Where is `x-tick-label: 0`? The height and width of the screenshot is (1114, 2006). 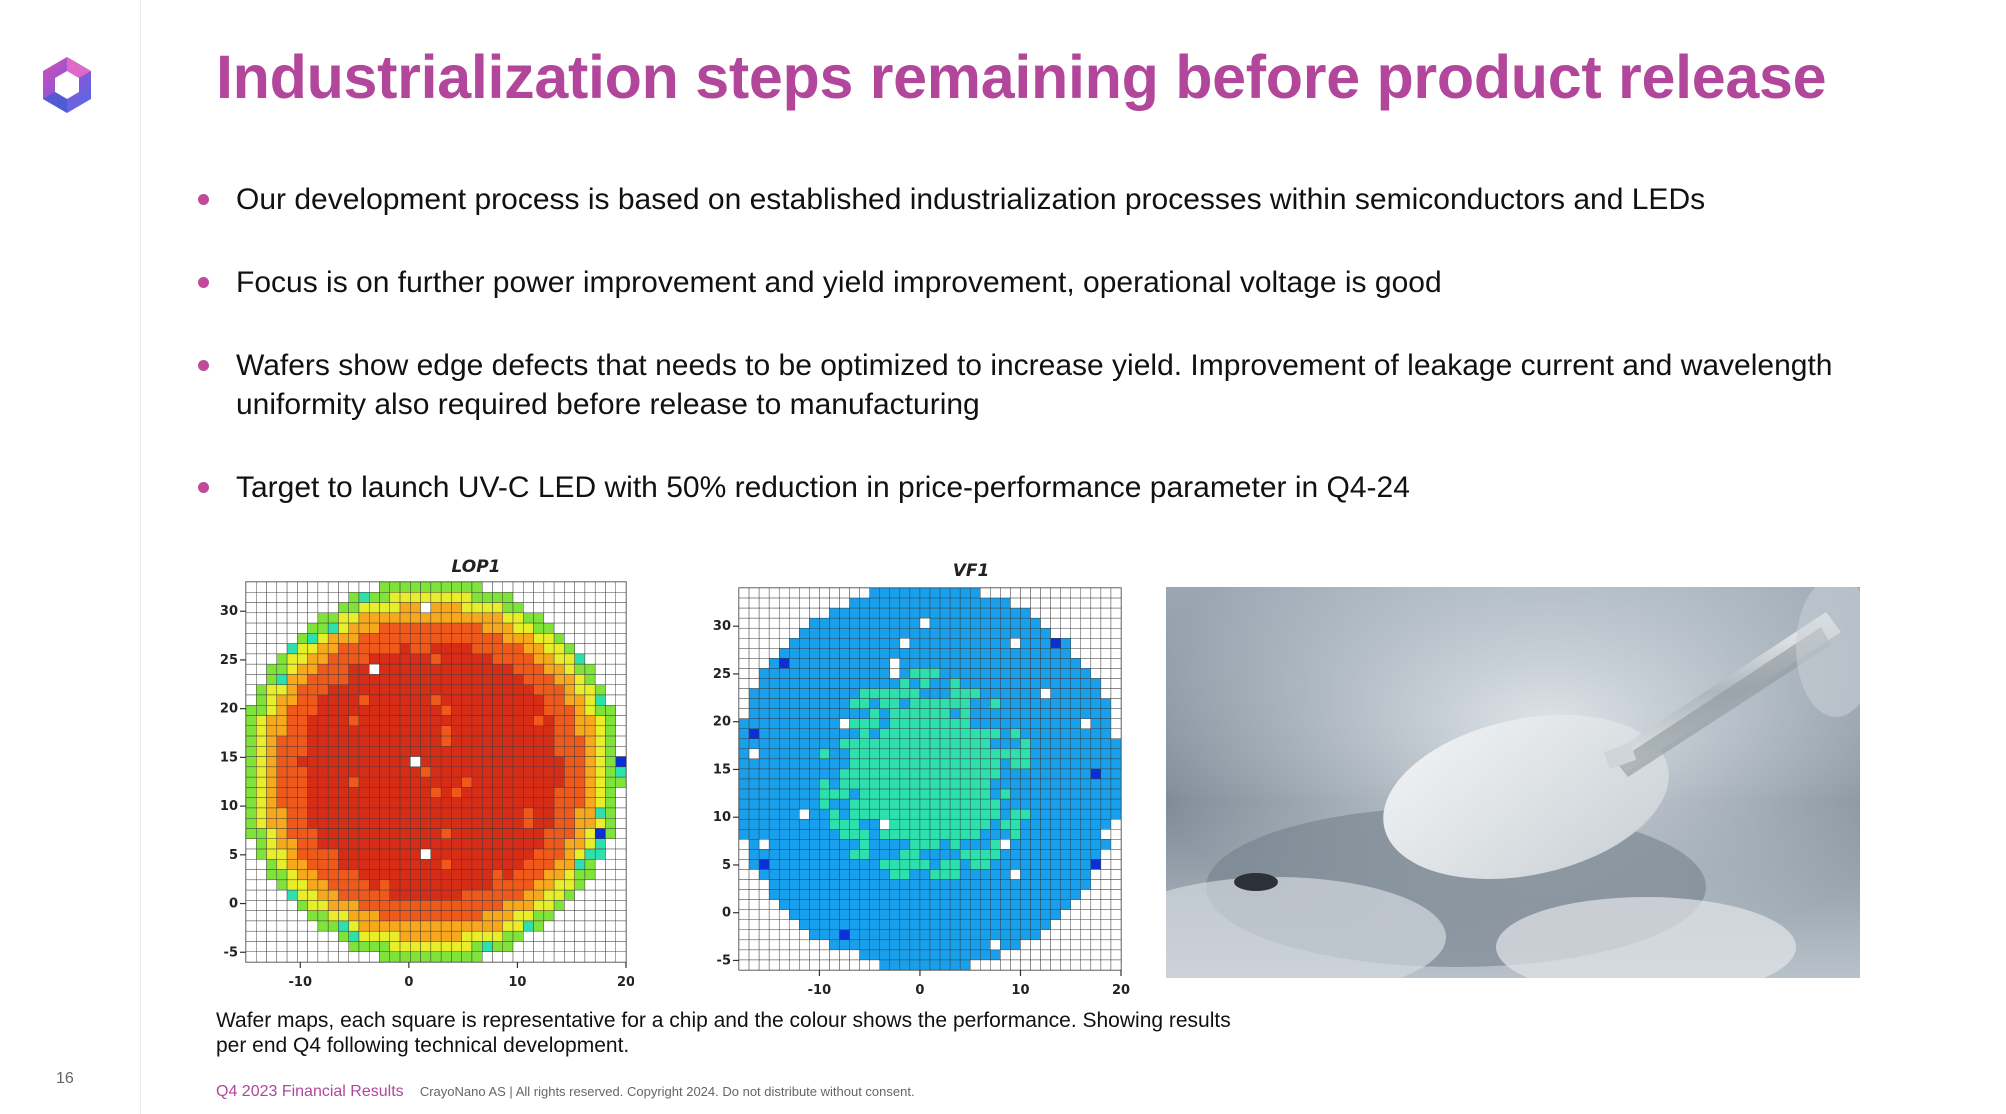 x-tick-label: 0 is located at coordinates (919, 990).